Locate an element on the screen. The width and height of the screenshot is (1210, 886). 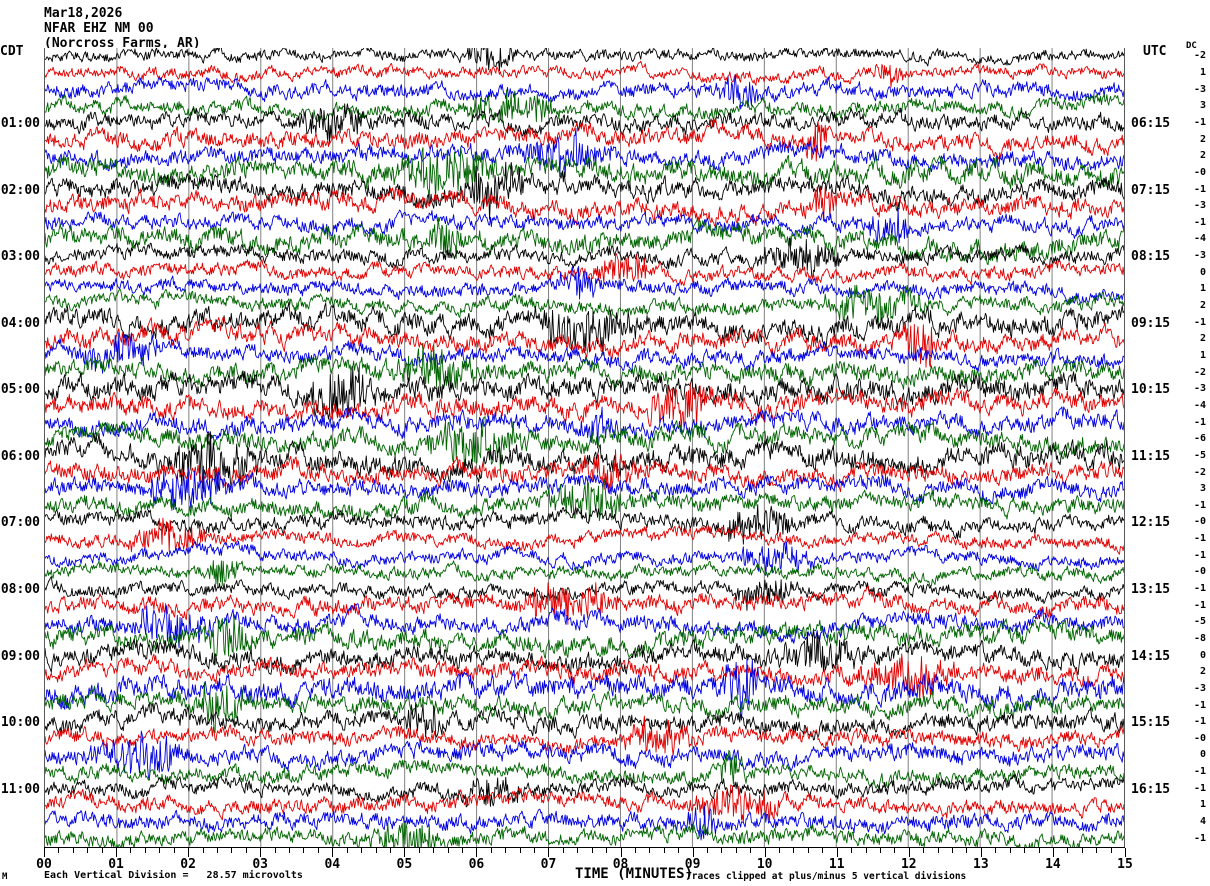
dc-offset-label: -8 is located at coordinates (1199, 638).